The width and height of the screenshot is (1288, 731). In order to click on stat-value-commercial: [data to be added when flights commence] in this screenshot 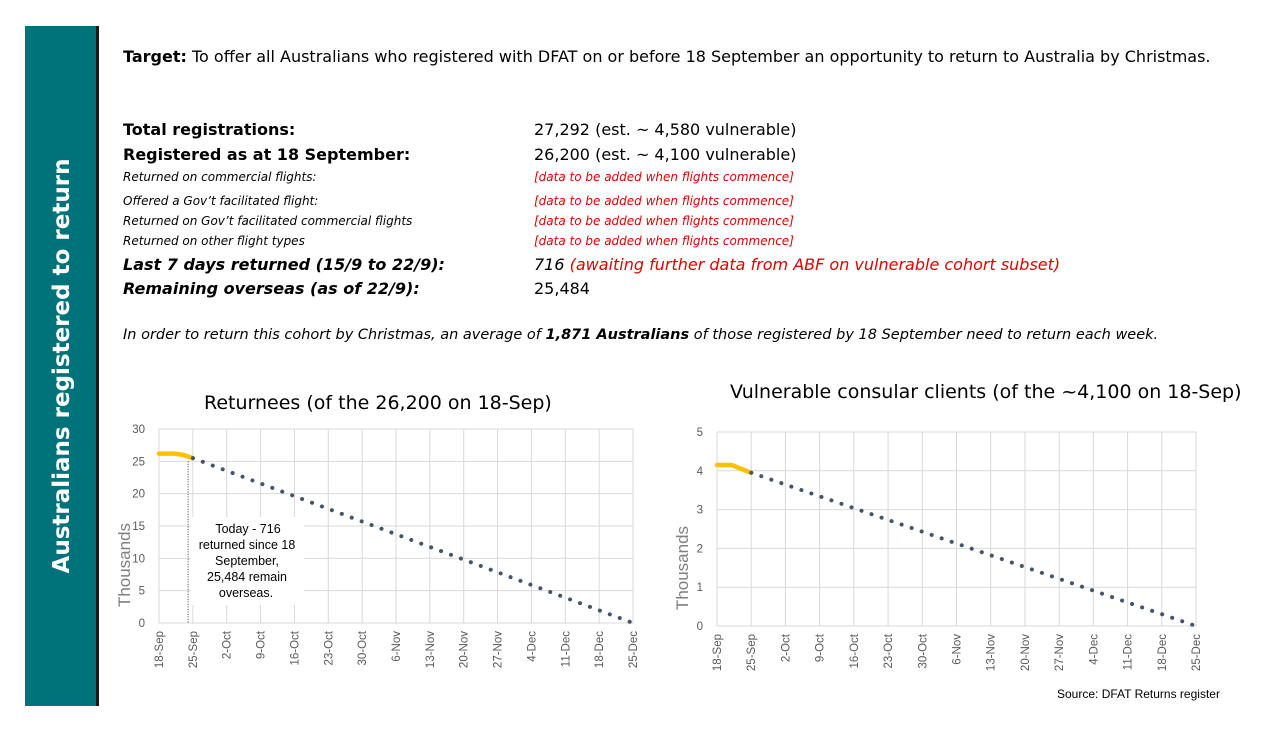, I will do `click(664, 177)`.